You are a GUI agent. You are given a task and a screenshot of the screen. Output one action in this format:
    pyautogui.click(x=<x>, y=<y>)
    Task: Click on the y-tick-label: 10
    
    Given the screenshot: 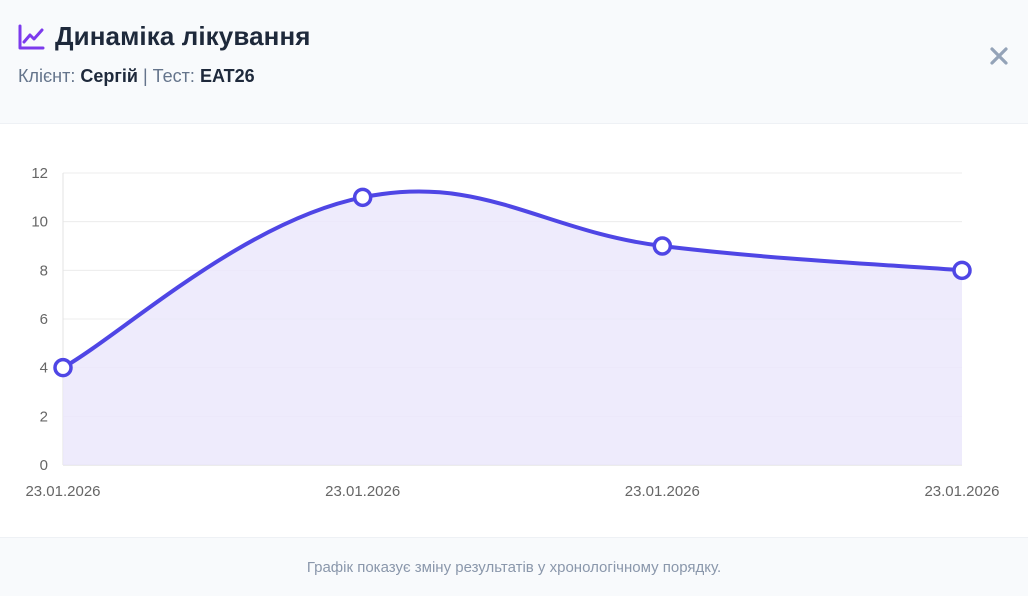 What is the action you would take?
    pyautogui.click(x=39, y=222)
    